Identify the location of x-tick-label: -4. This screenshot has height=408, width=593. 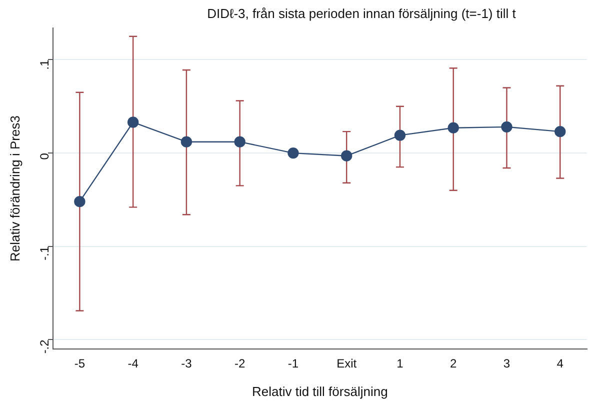
(133, 363).